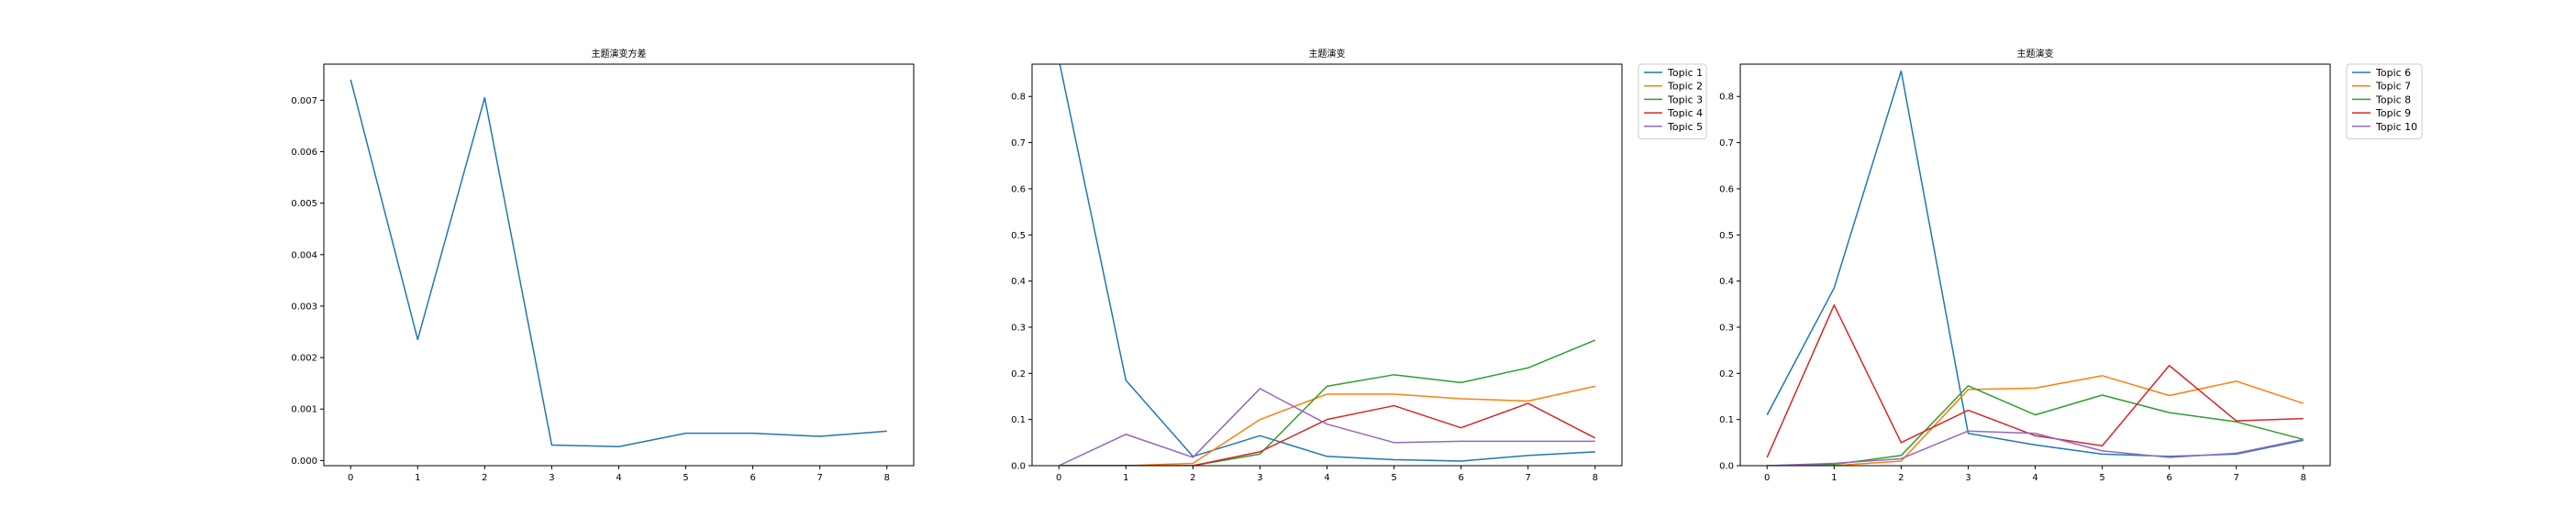  I want to click on y-axis-ticks: 0.000 0.001 0.002 0.003 0.004 0.005 0.006 0.007, so click(307, 281).